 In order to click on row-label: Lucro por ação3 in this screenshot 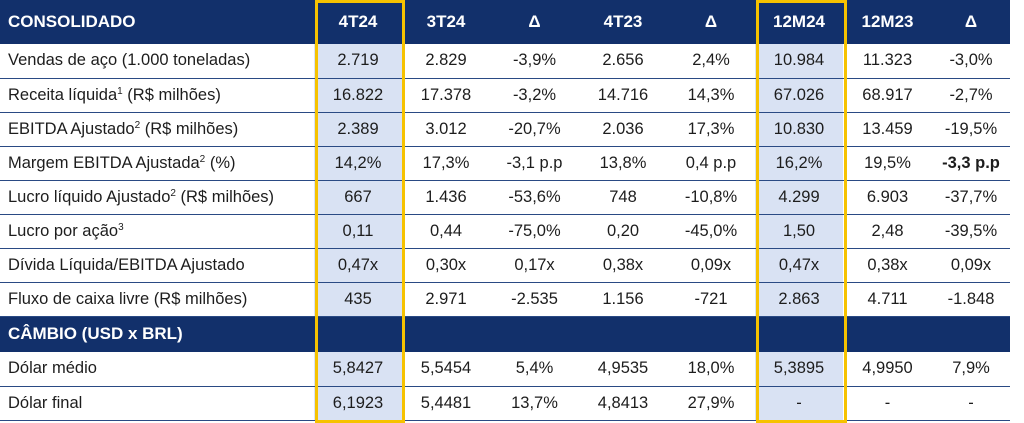, I will do `click(157, 231)`.